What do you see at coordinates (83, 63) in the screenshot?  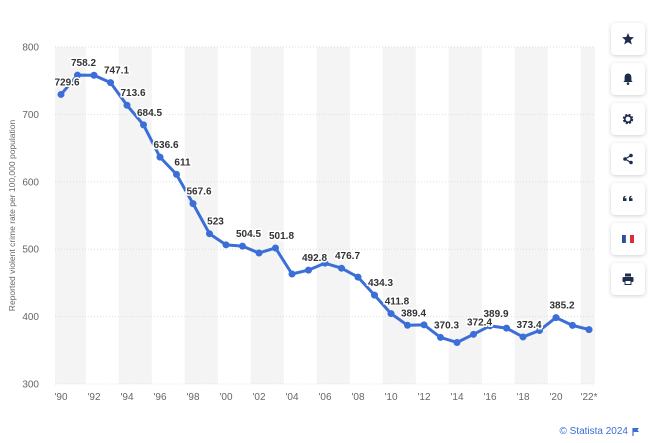 I see `data-label: 758.2` at bounding box center [83, 63].